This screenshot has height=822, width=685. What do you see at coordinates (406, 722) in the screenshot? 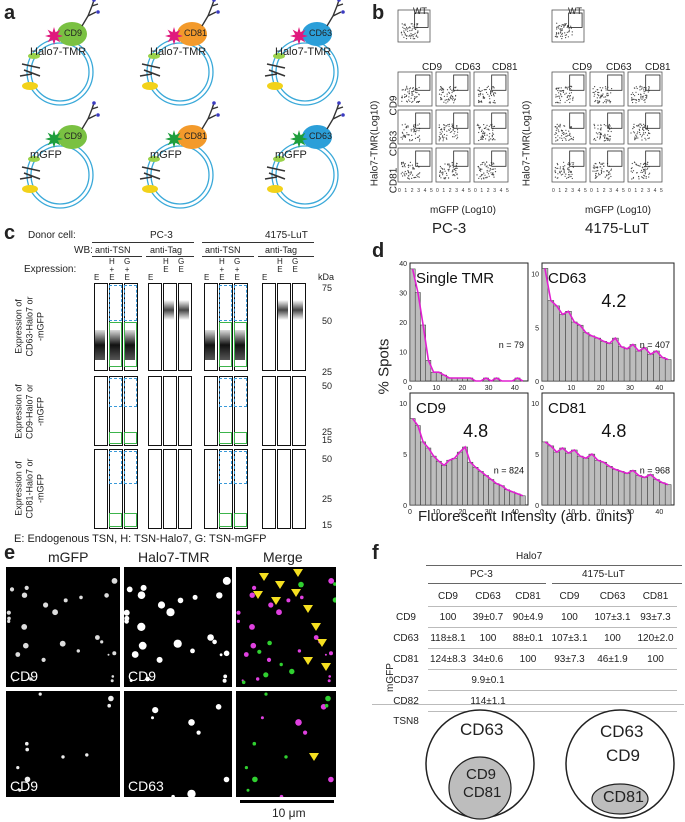
I see `row-header: TSN8` at bounding box center [406, 722].